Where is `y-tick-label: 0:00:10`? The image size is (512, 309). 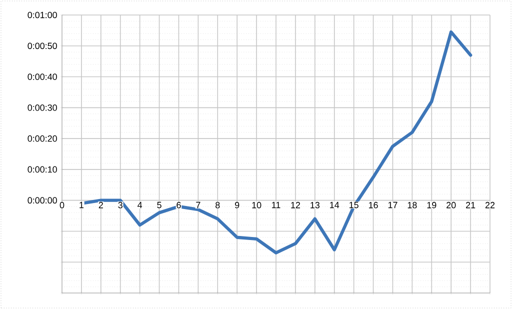
y-tick-label: 0:00:10 is located at coordinates (42, 169).